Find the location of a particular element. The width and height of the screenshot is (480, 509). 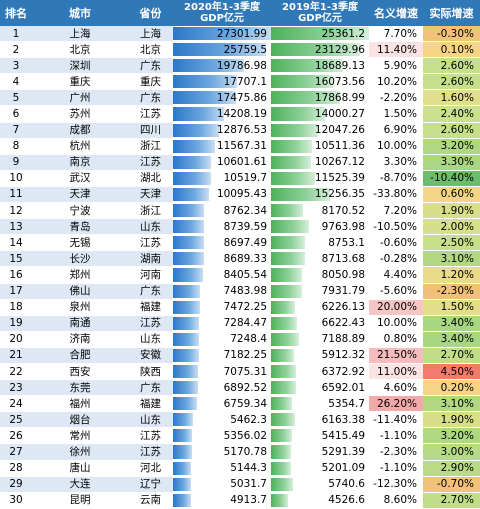

real-growth-cell: 2.90% is located at coordinates (451, 468).